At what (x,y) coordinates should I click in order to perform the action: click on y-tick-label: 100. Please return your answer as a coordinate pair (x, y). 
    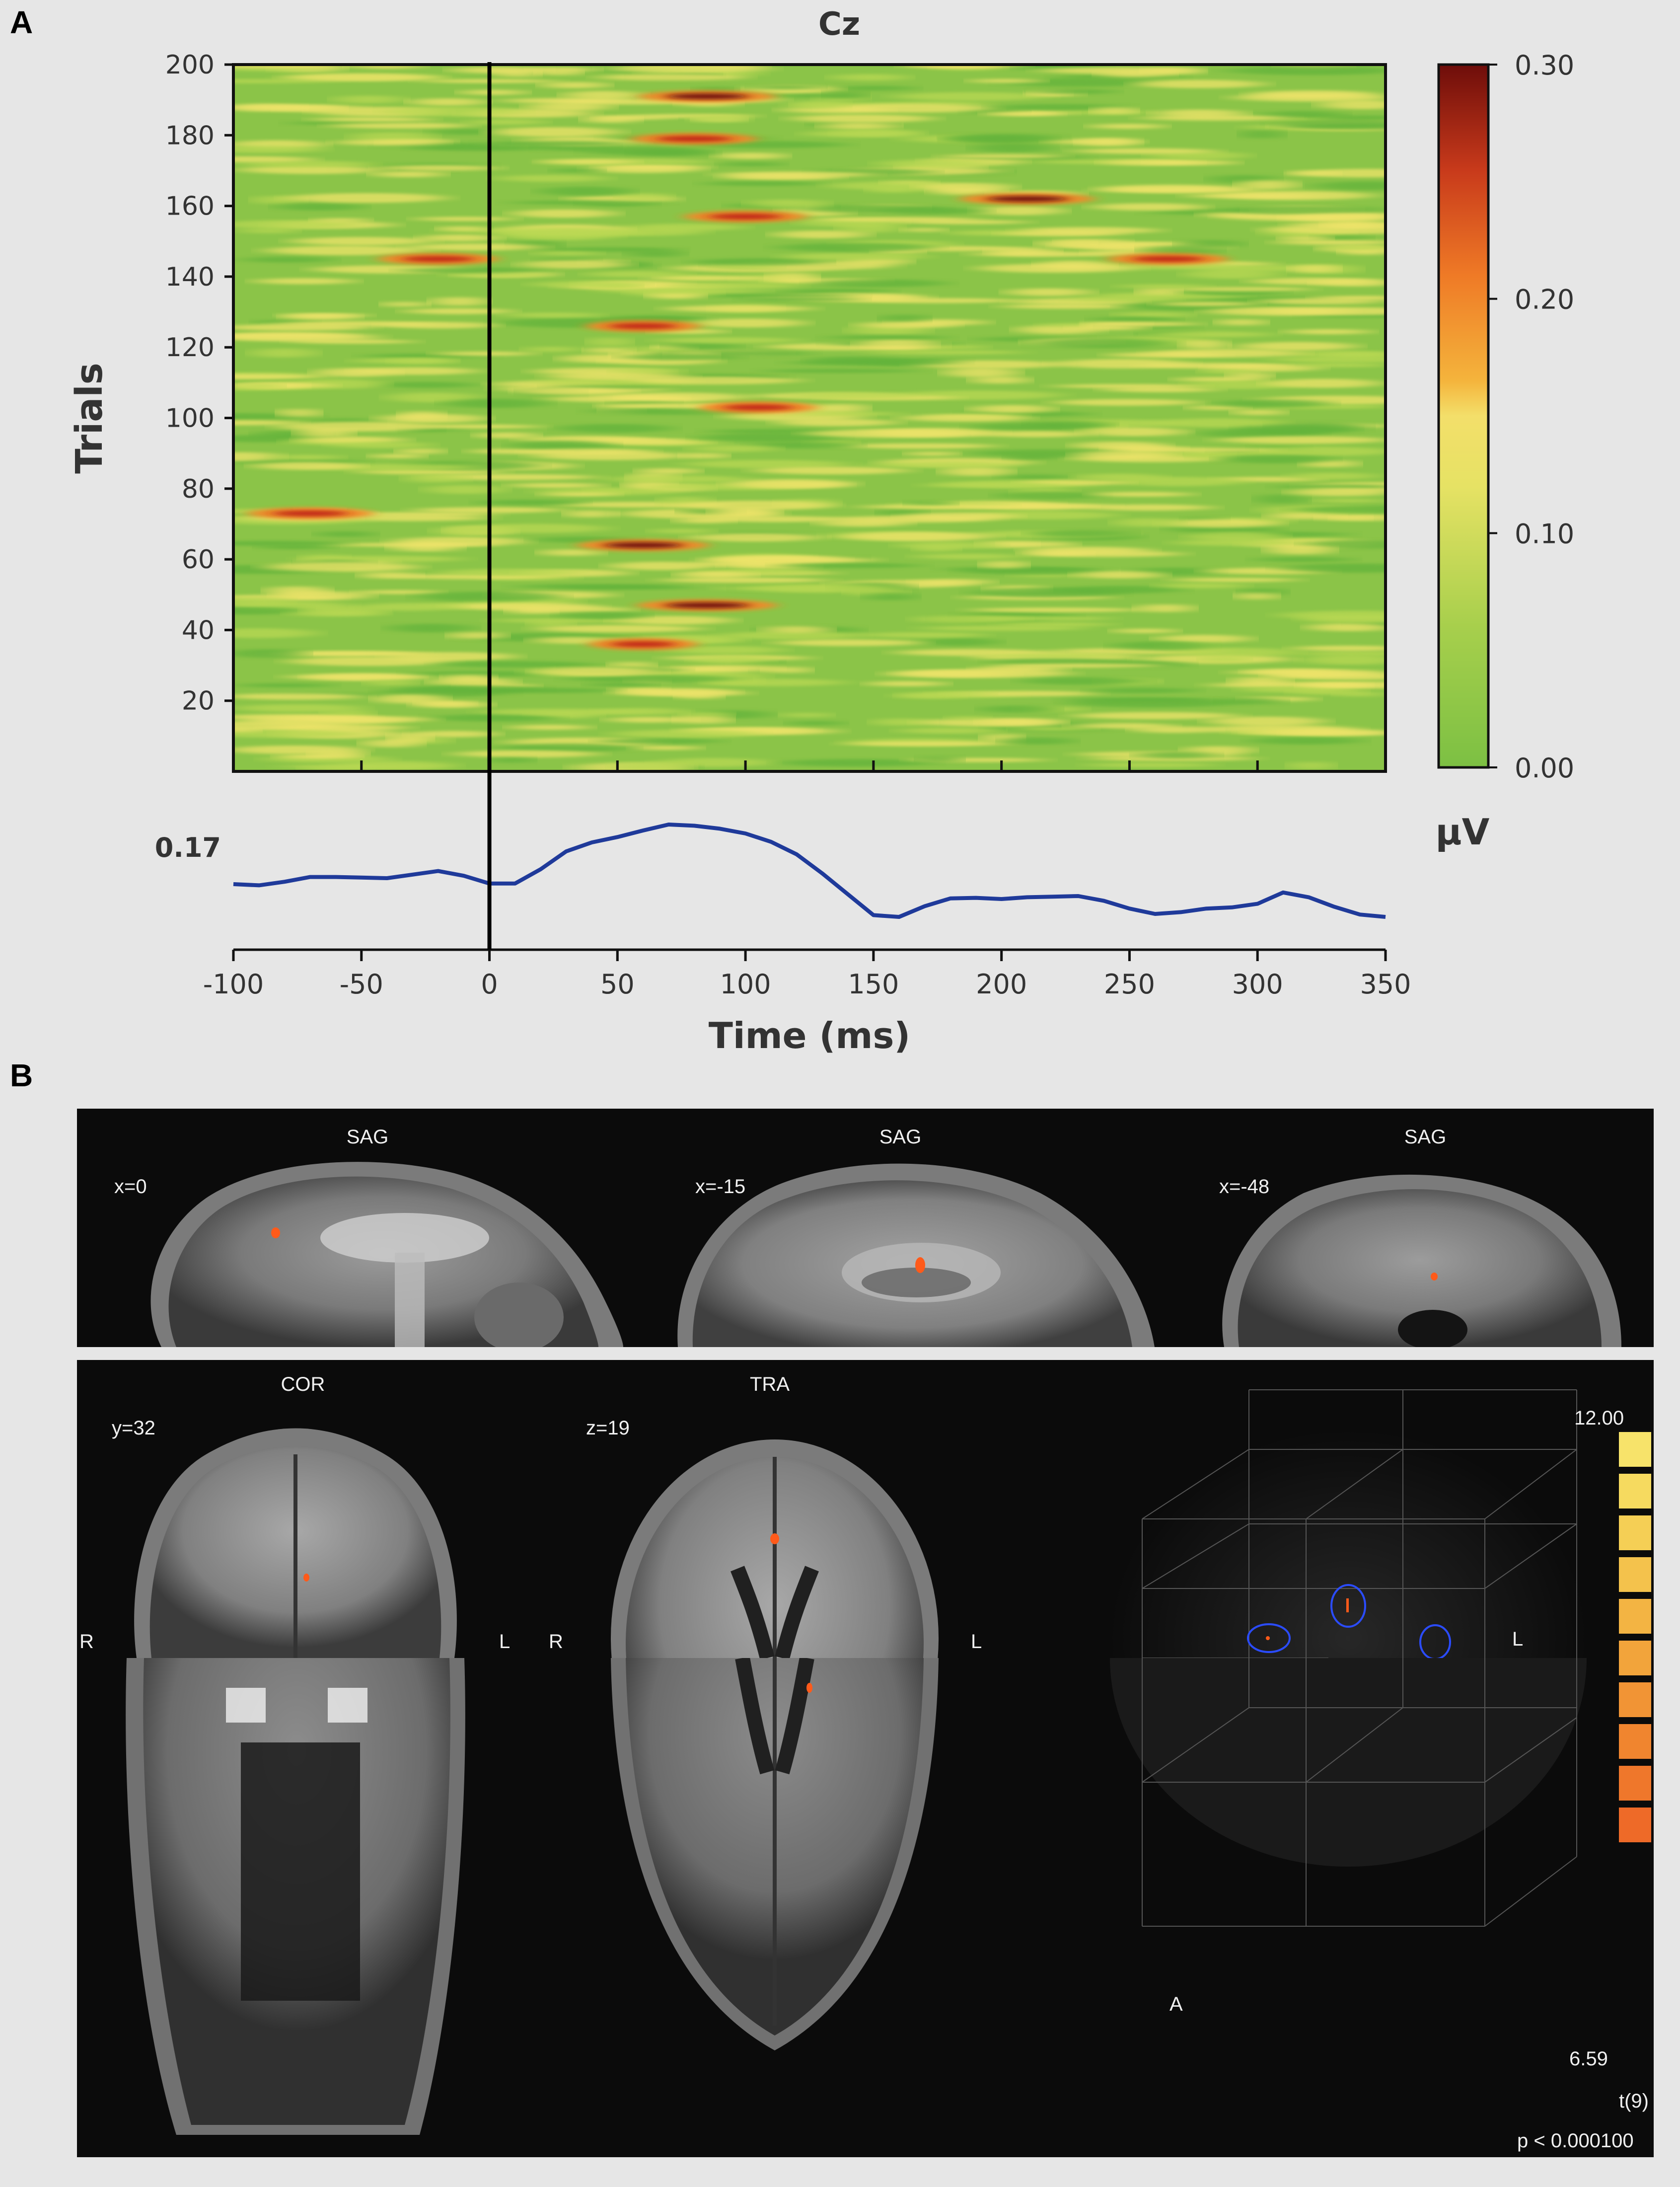
    Looking at the image, I should click on (190, 419).